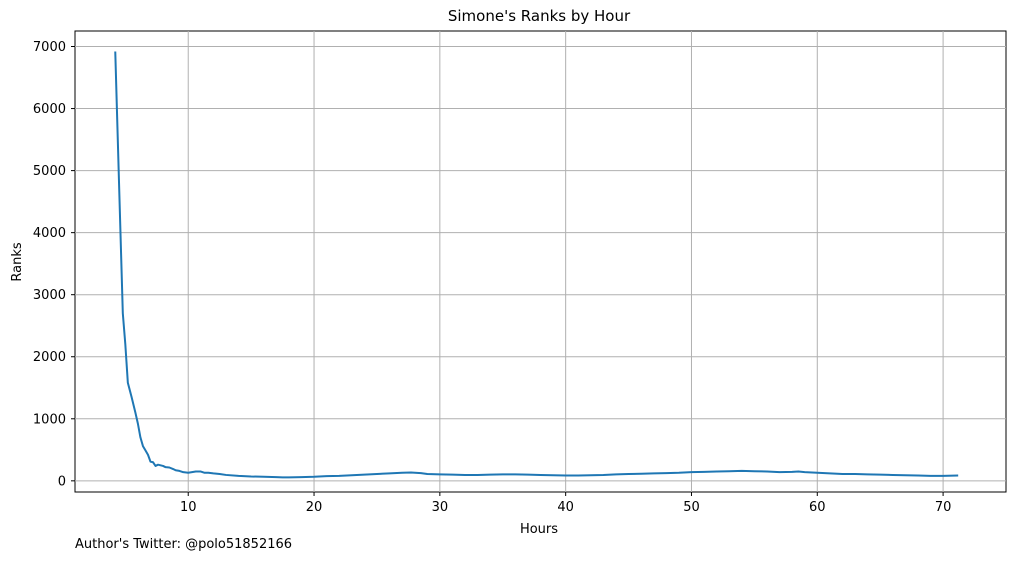  I want to click on y-tick-label: 0, so click(62, 481).